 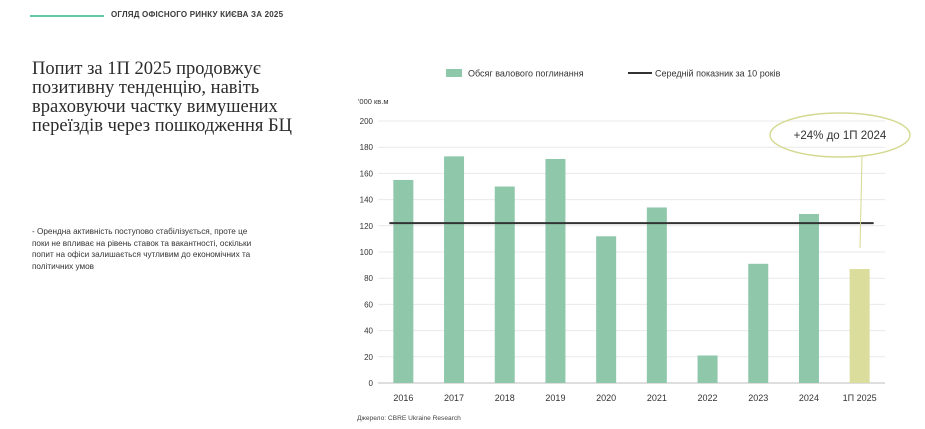 What do you see at coordinates (367, 226) in the screenshot?
I see `y-tick-label: 120` at bounding box center [367, 226].